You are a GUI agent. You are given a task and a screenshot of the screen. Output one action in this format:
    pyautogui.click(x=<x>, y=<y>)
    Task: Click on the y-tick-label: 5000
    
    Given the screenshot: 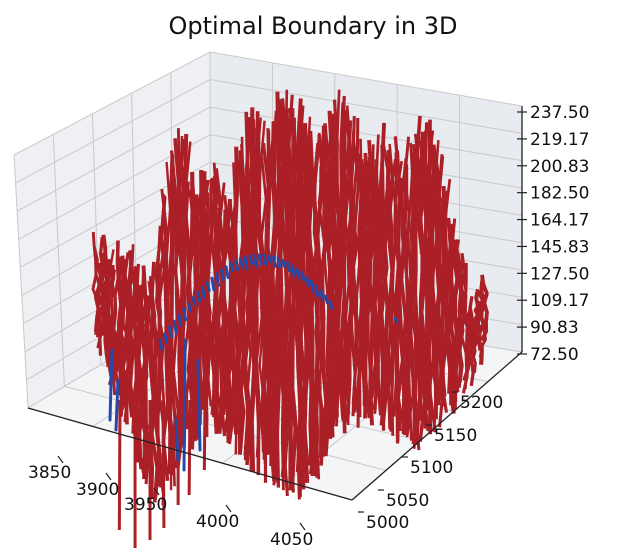 What is the action you would take?
    pyautogui.click(x=387, y=523)
    